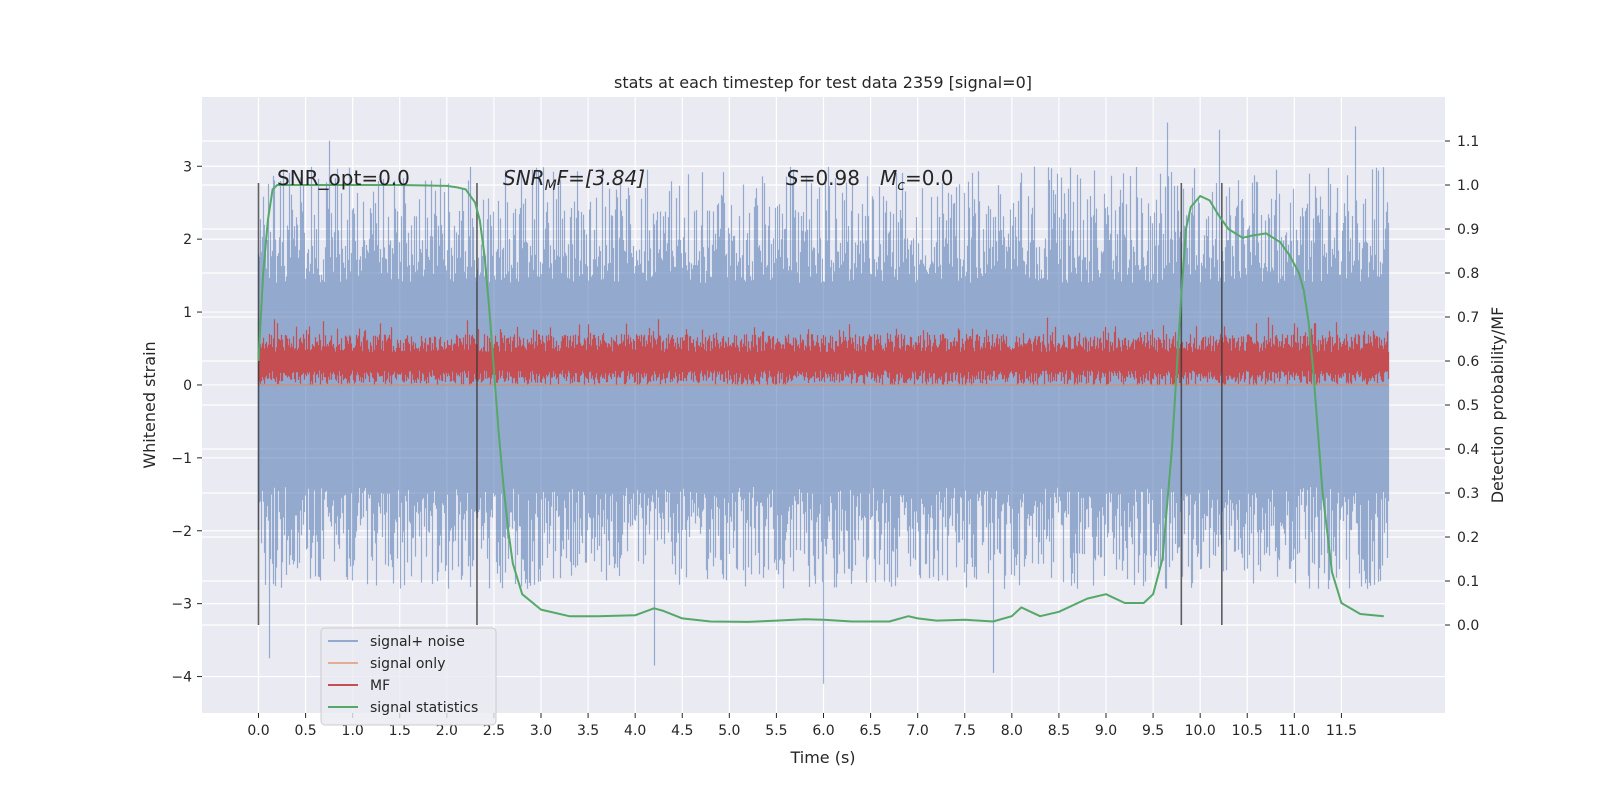 The width and height of the screenshot is (1600, 805). Describe the element at coordinates (149, 404) in the screenshot. I see `y-axis-label: Whitened strain` at that location.